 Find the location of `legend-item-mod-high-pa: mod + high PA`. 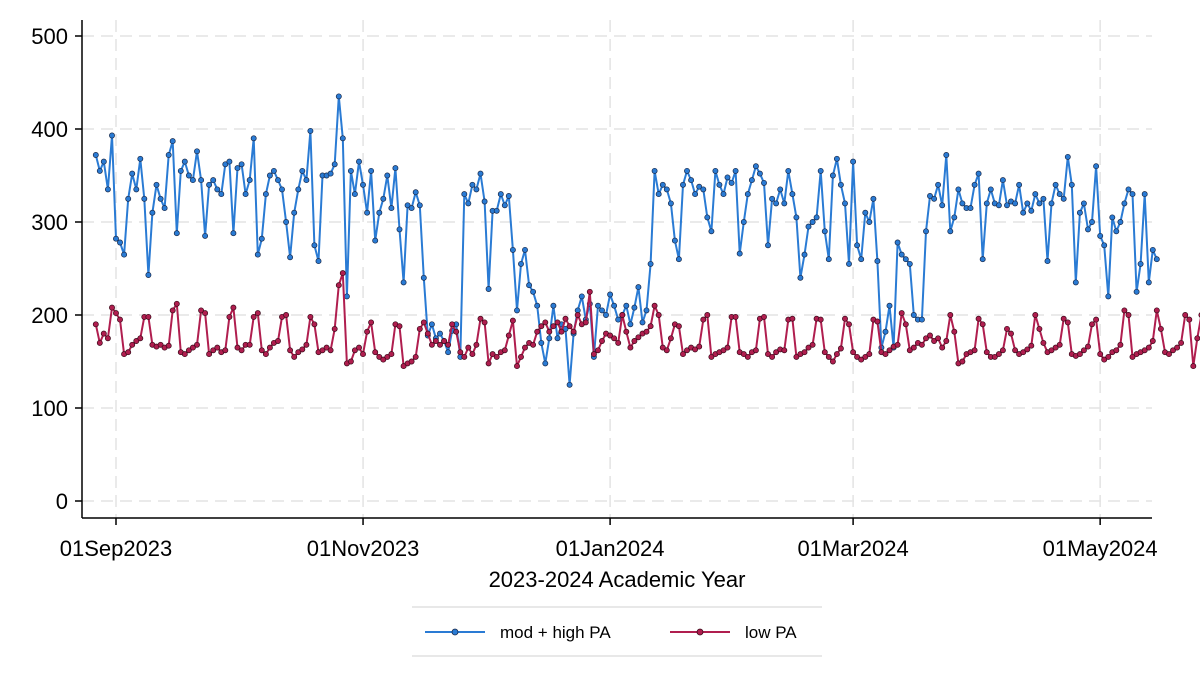

legend-item-mod-high-pa: mod + high PA is located at coordinates (518, 632).